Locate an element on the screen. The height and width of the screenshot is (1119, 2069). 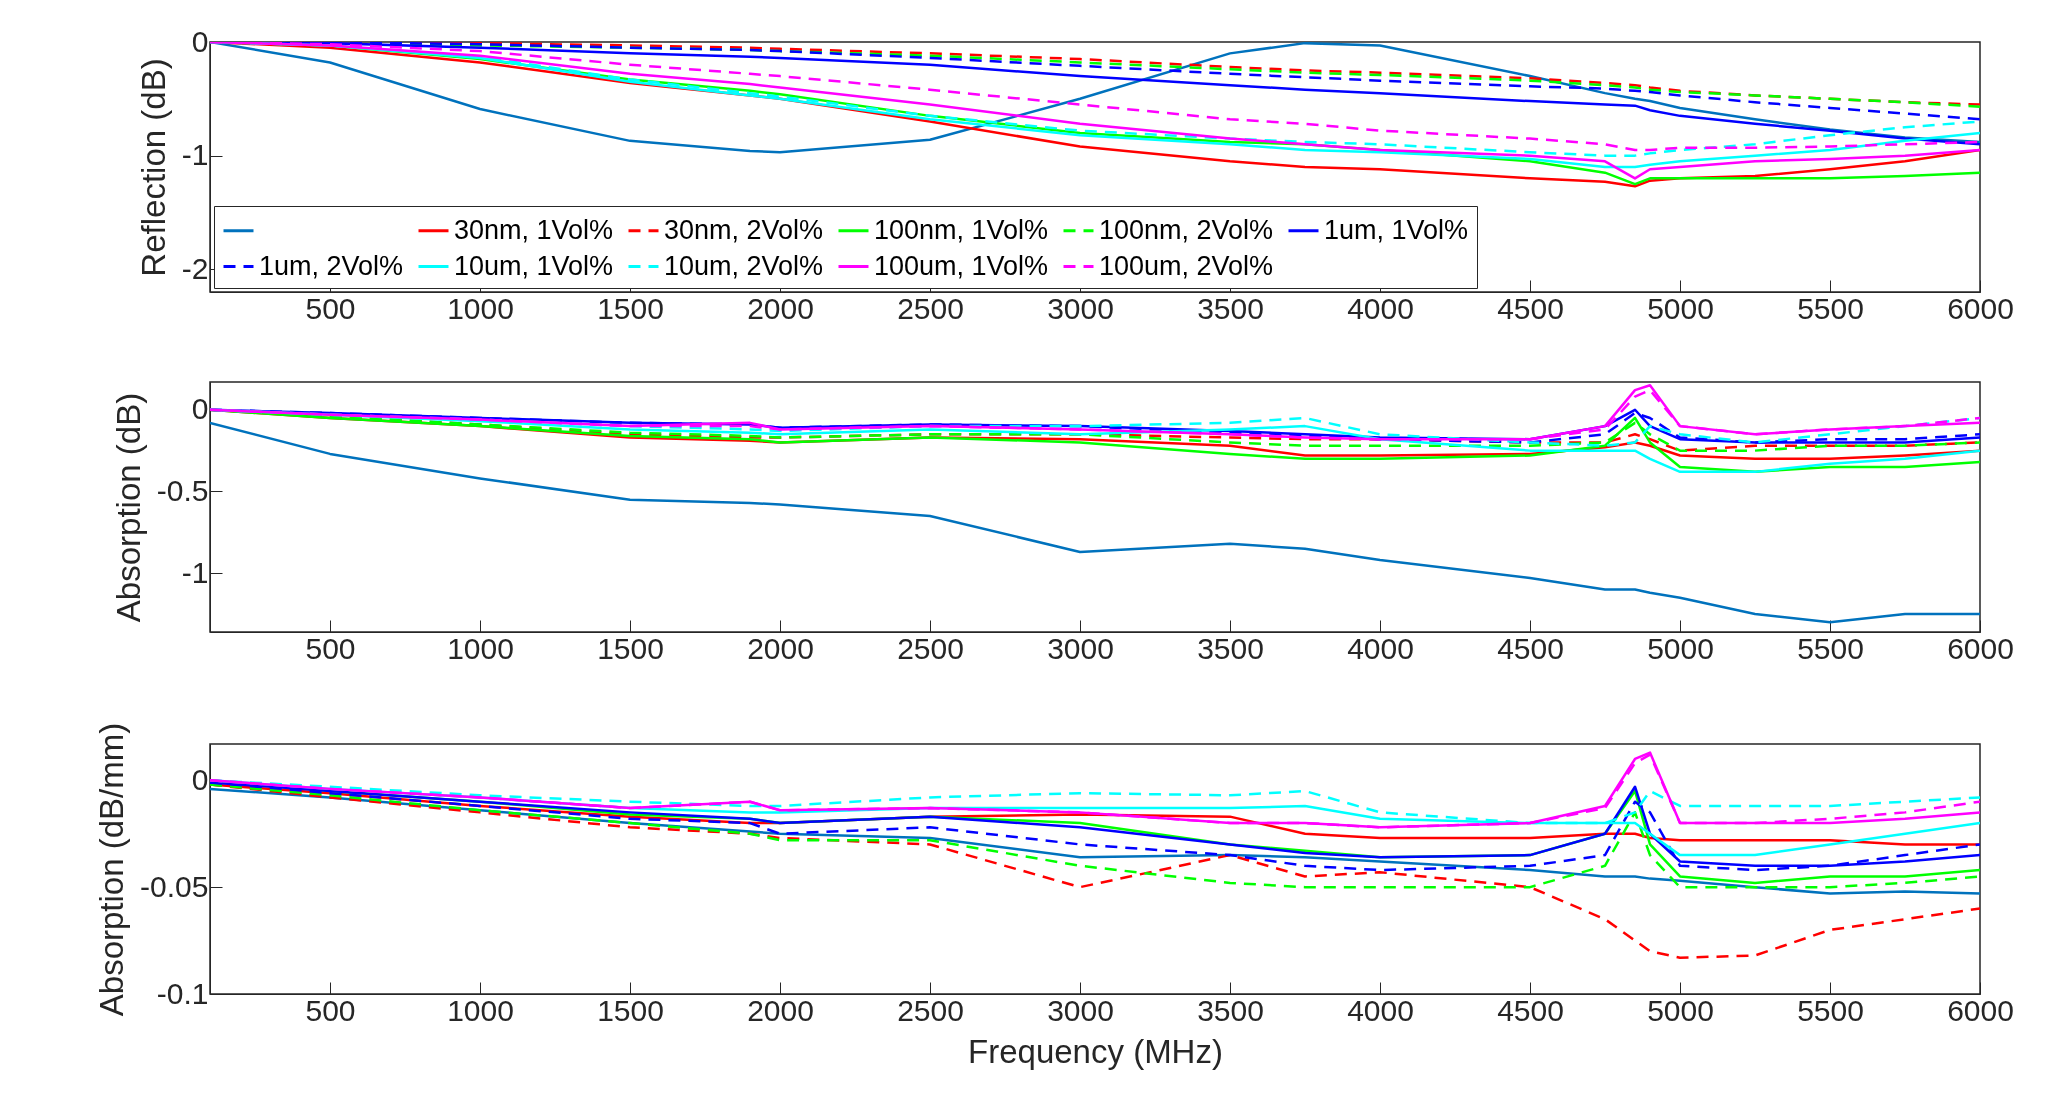
y-axis-title: Reflection (dB) is located at coordinates (153, 167).